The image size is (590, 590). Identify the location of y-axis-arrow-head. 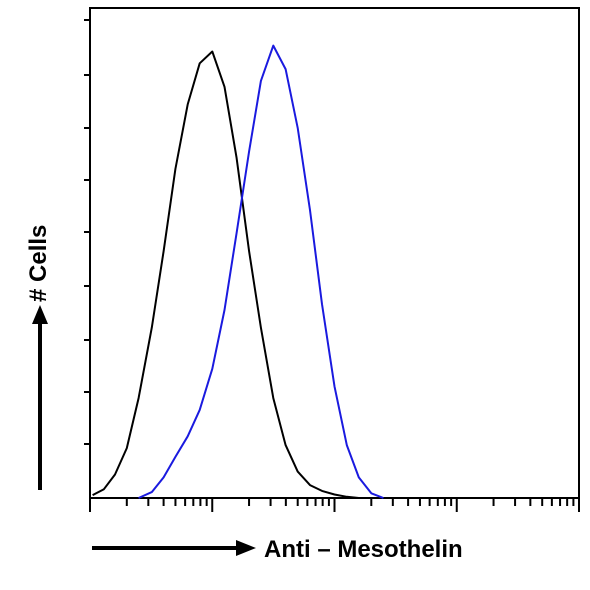
(40, 314).